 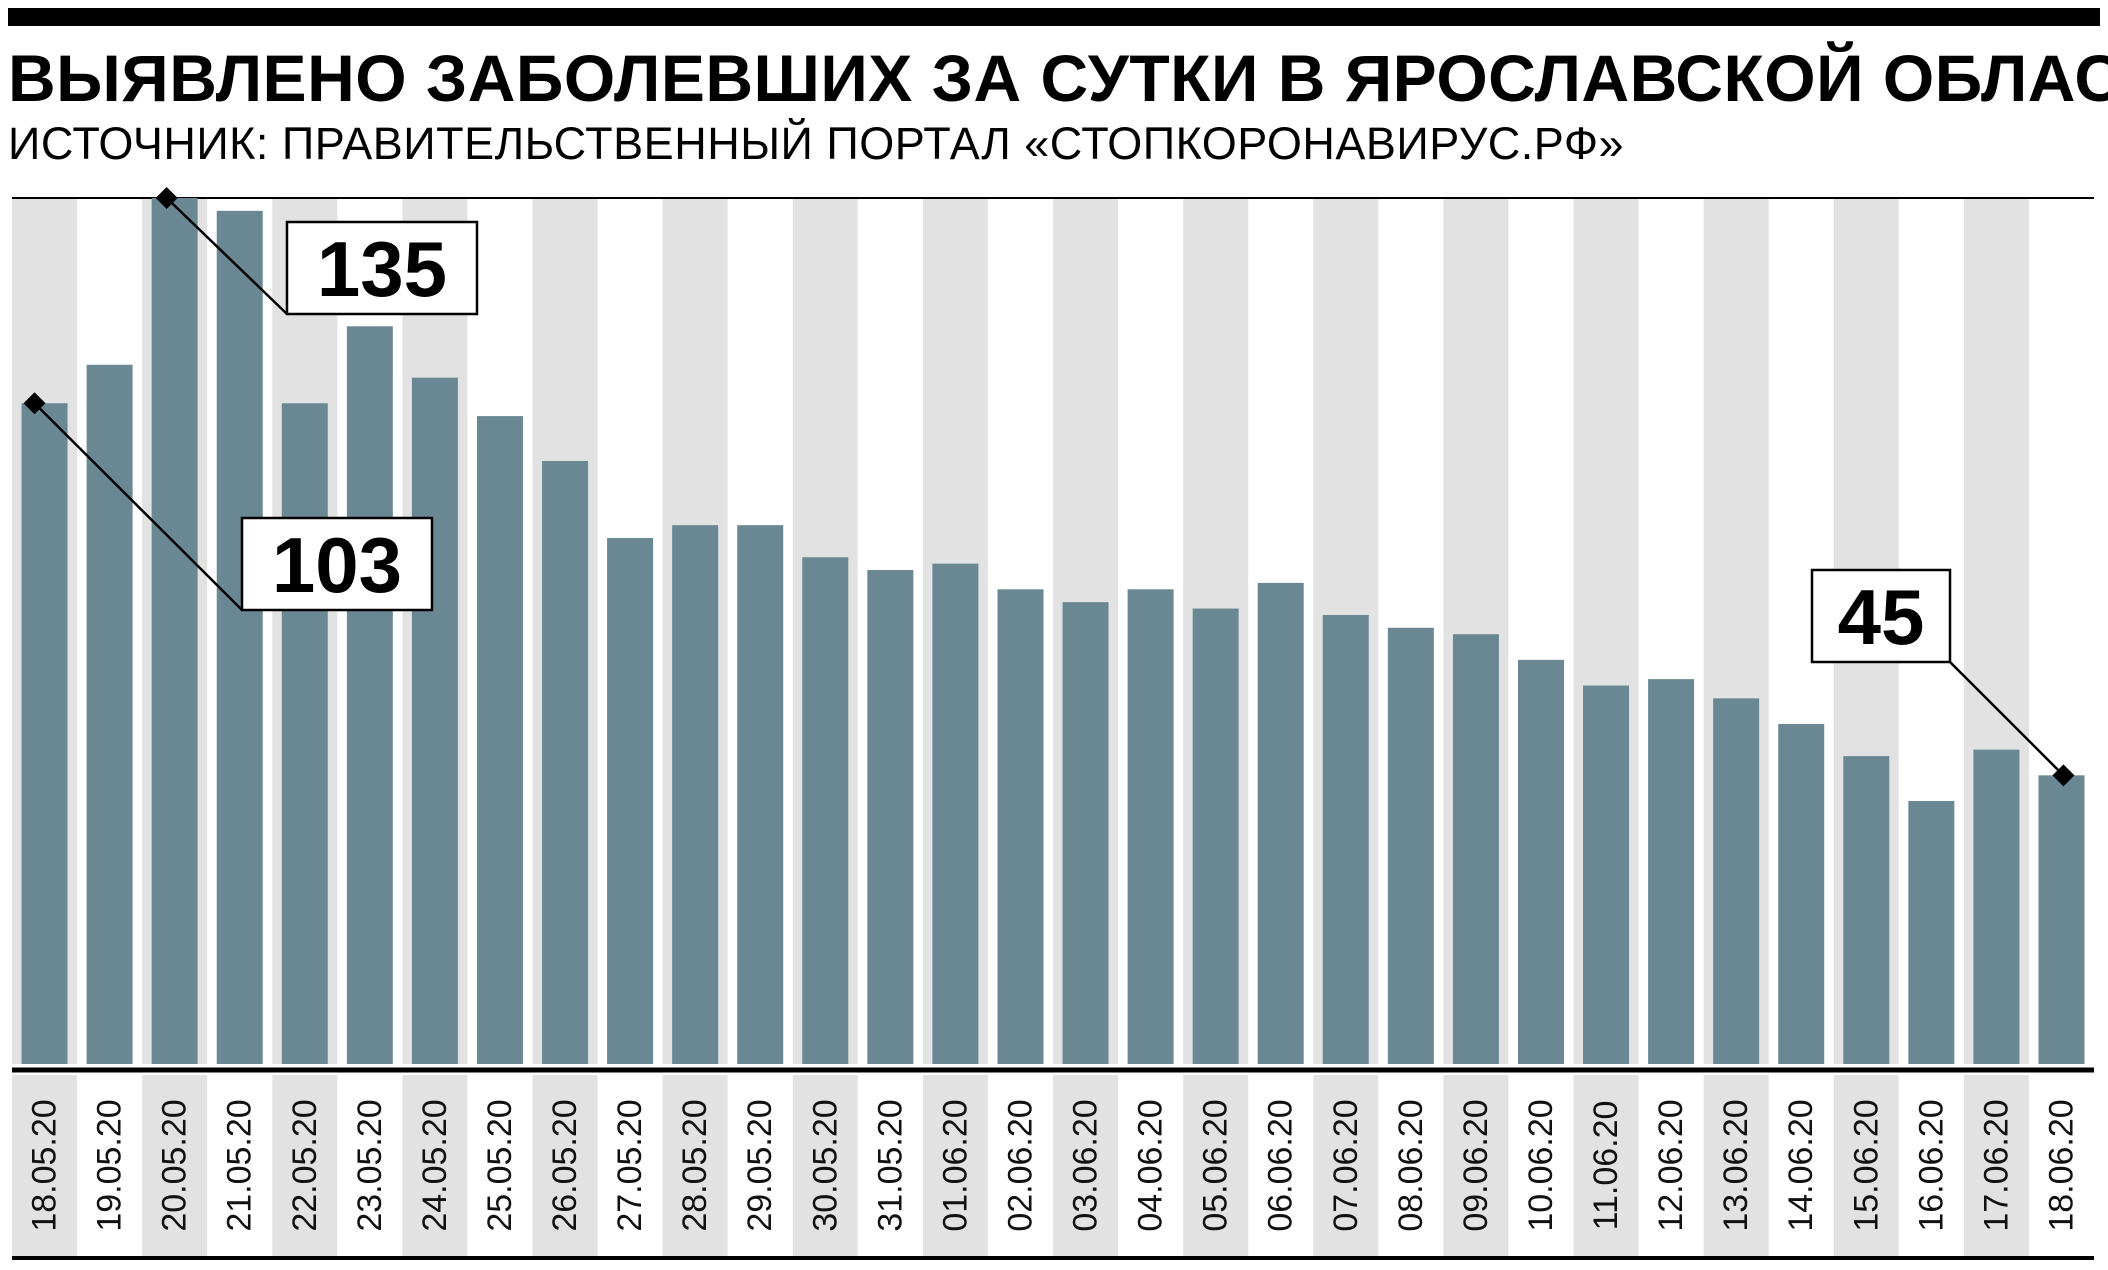 I want to click on x-tick-label: 27.05.20, so click(x=630, y=1165).